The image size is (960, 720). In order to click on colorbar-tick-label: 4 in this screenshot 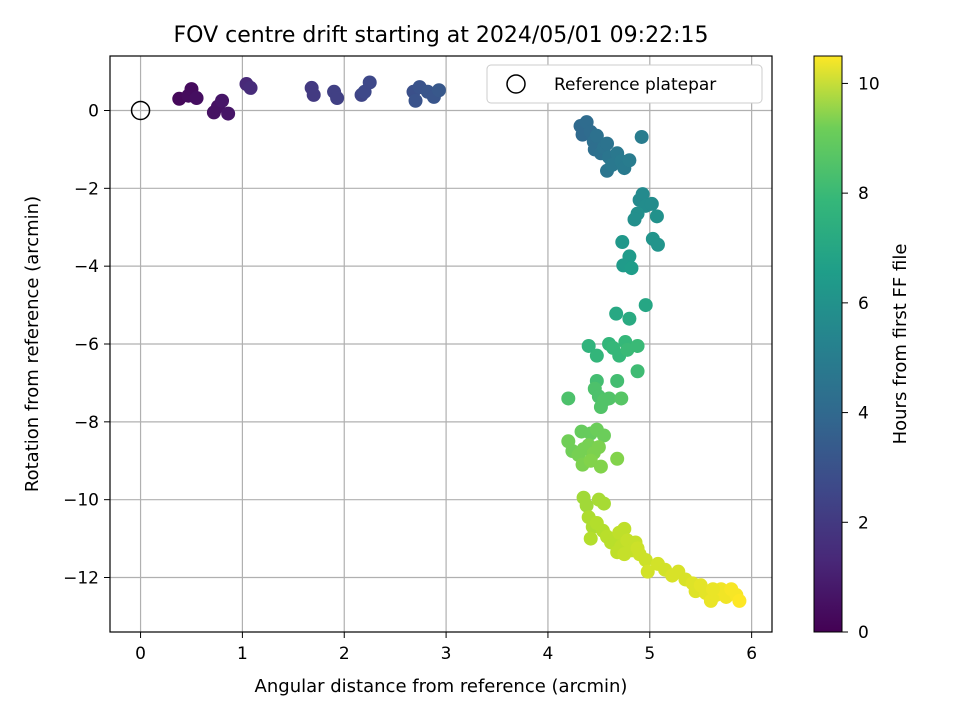, I will do `click(863, 414)`.